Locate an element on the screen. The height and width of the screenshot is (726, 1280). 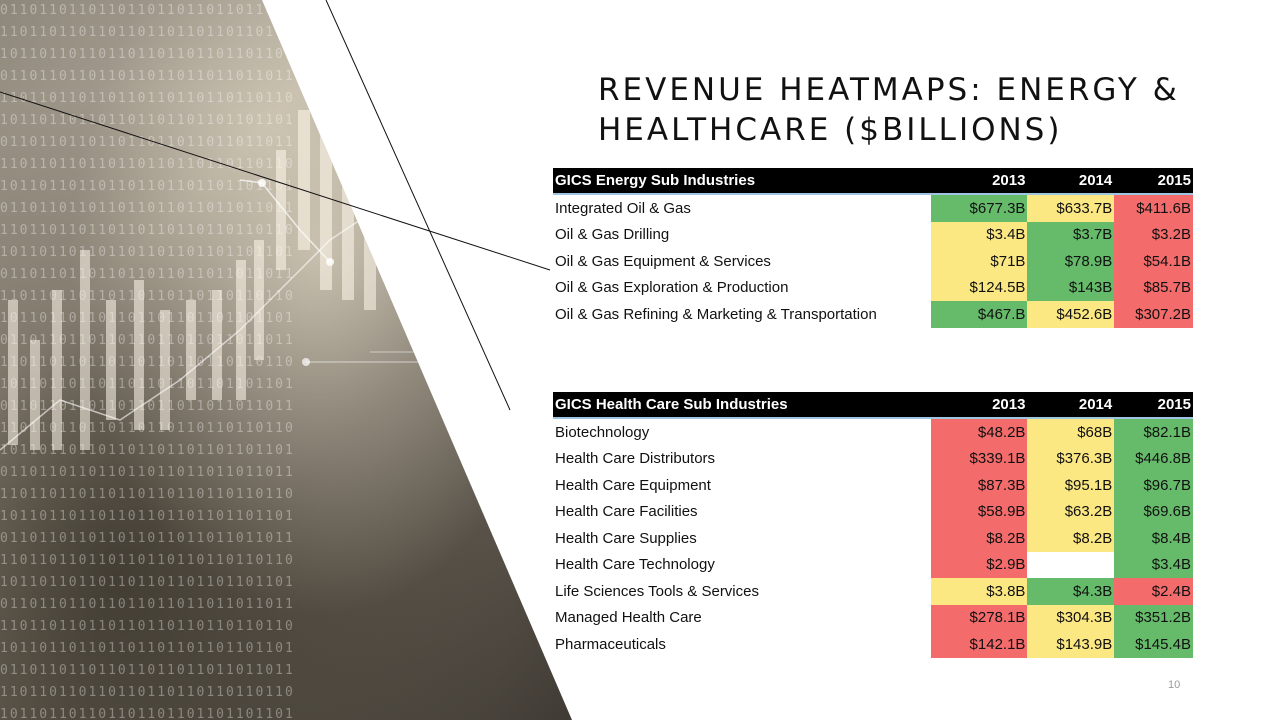
cell-value: $78.9B is located at coordinates (1071, 261).